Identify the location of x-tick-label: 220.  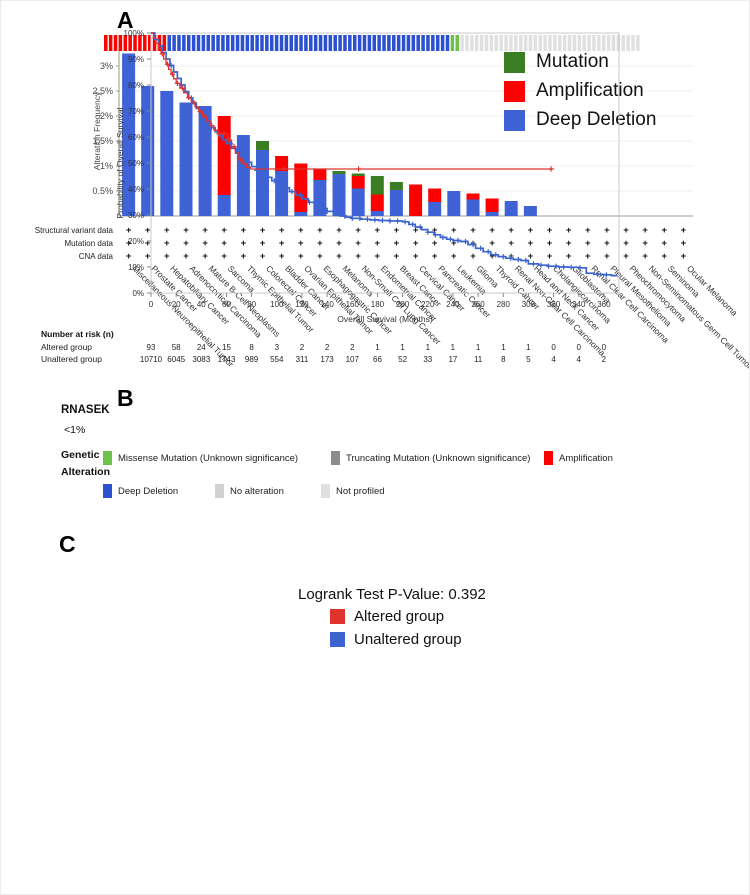
(428, 304).